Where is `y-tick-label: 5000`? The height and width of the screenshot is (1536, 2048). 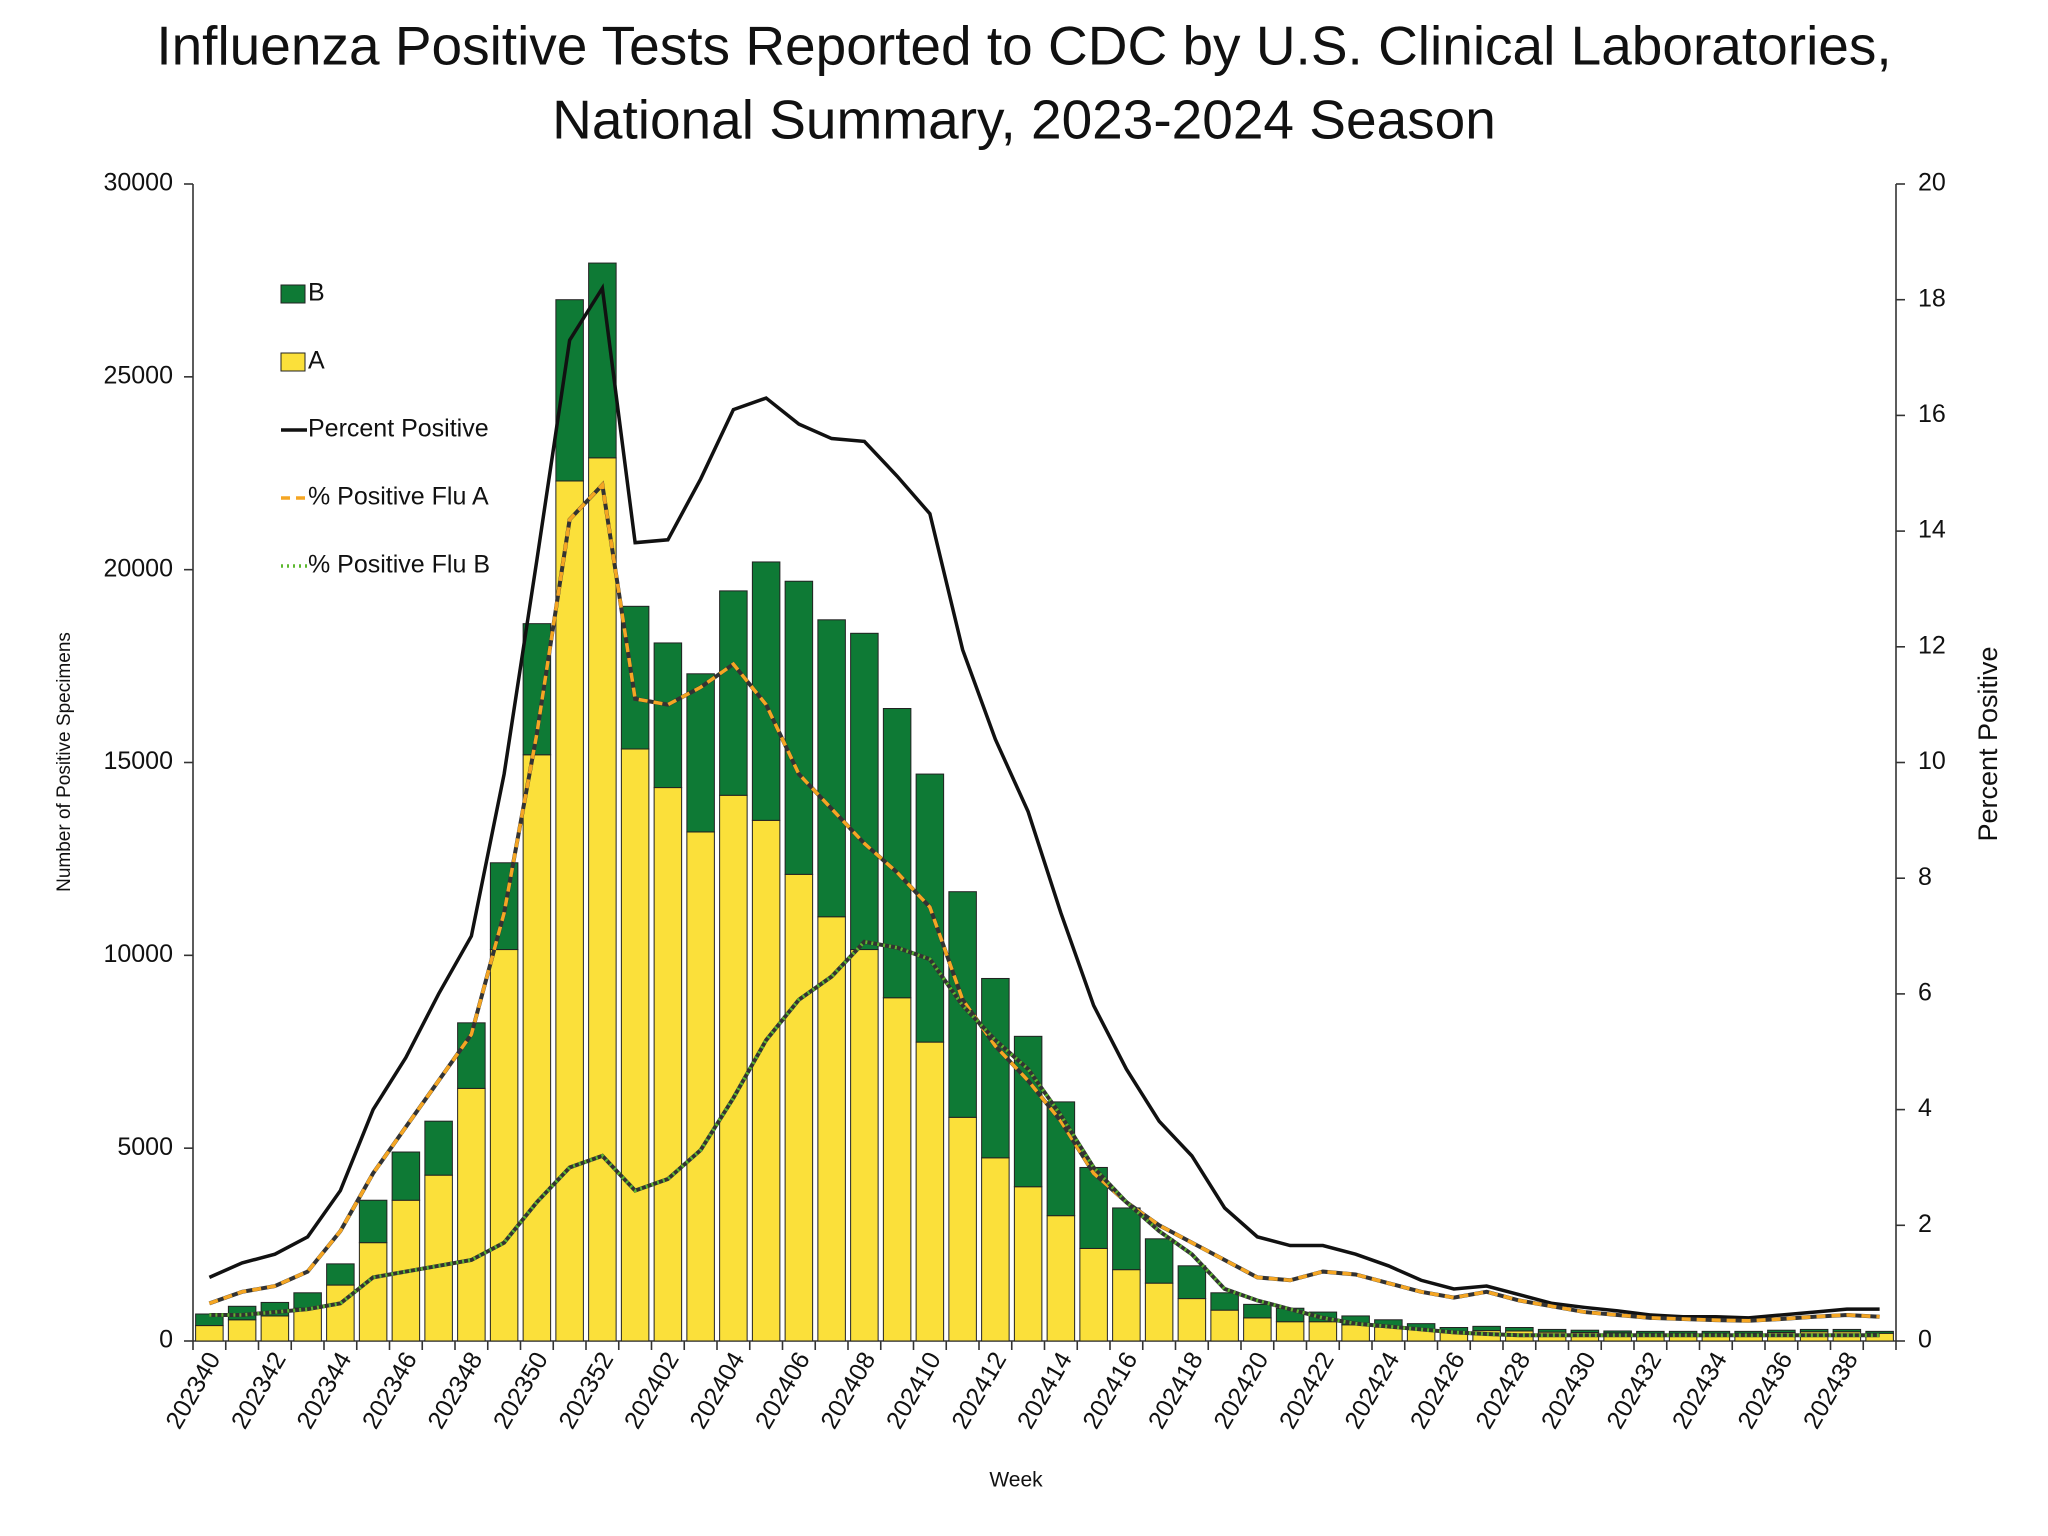
y-tick-label: 5000 is located at coordinates (145, 1147).